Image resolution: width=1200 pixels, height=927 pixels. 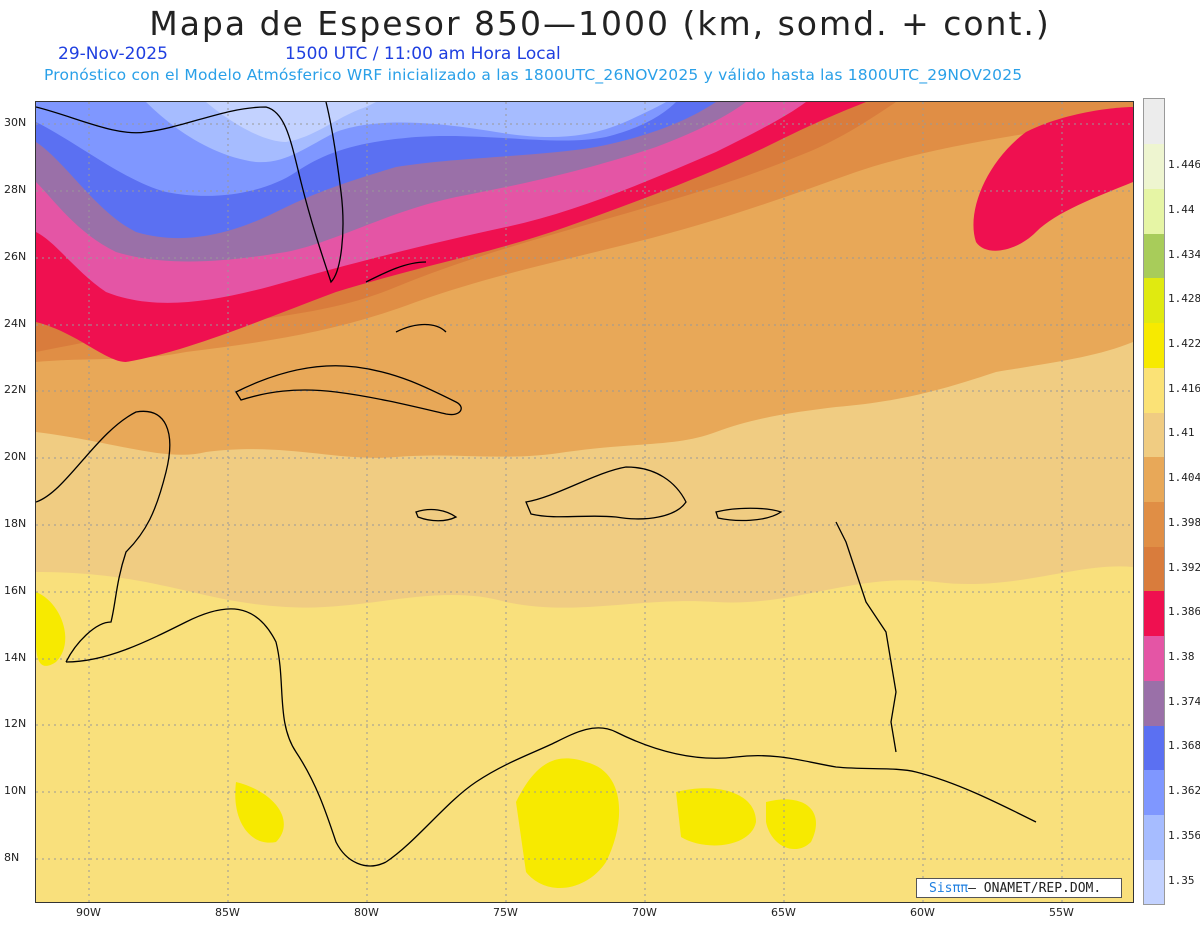 I want to click on lat-label: 24N, so click(x=15, y=323).